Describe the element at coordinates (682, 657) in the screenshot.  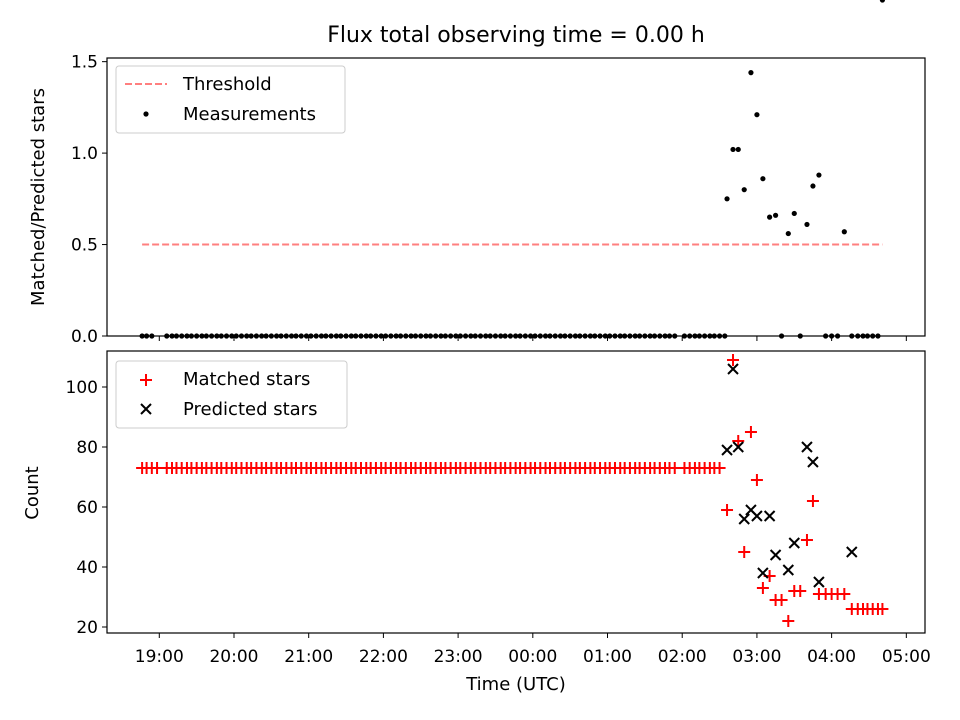
I see `x-tick-label: 02:00` at that location.